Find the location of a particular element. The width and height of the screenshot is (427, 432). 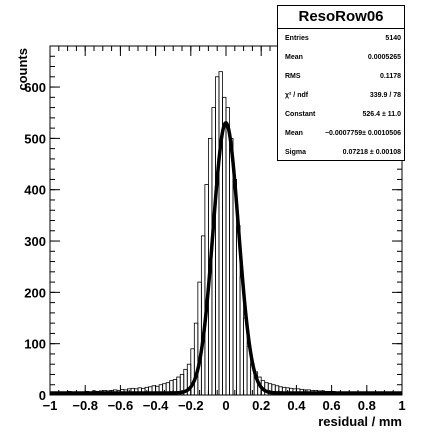

y-tick-label: 300 is located at coordinates (35, 241).